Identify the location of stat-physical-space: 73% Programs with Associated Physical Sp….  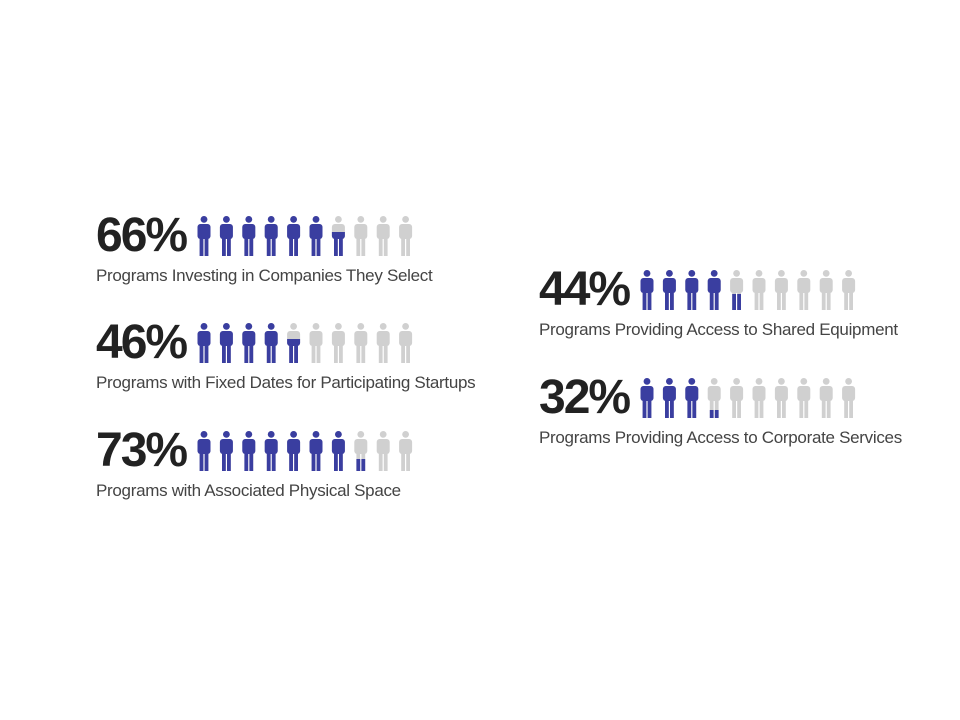
(258, 463).